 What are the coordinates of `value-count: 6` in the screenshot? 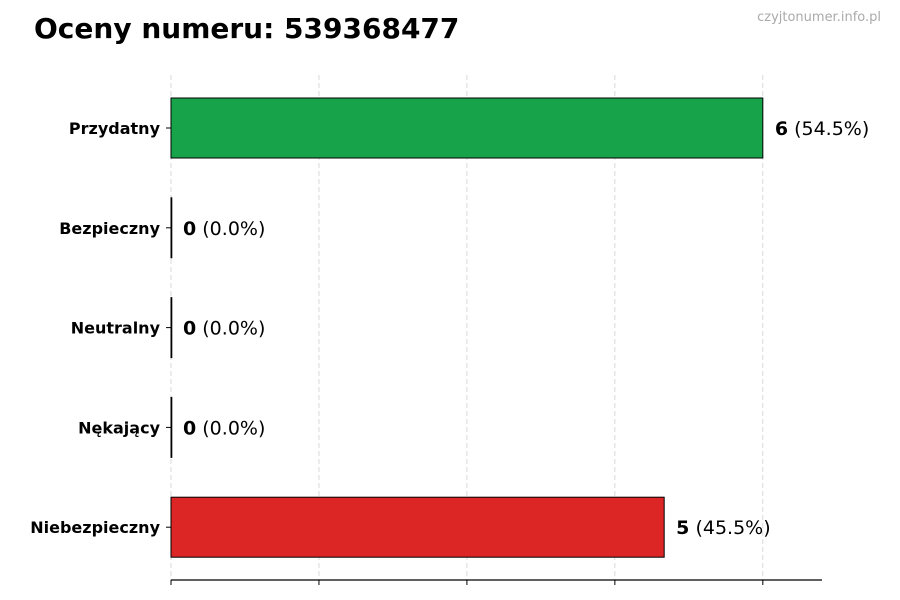 It's located at (781, 129).